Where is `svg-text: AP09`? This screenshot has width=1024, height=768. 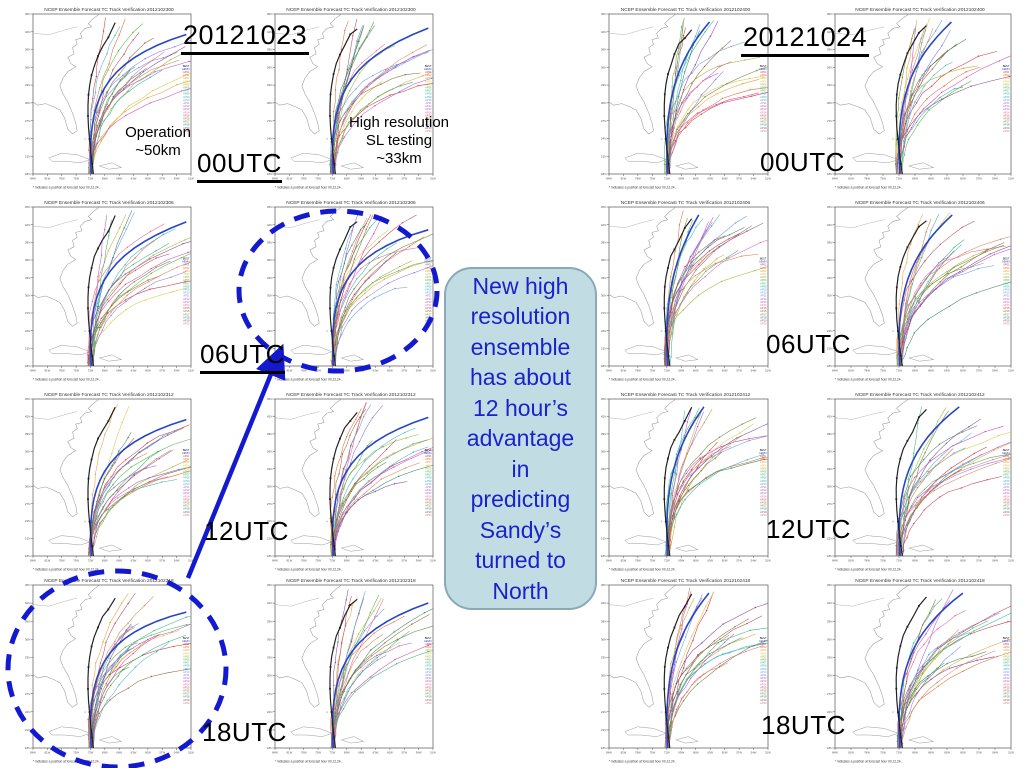
svg-text: AP09 is located at coordinates (186, 289).